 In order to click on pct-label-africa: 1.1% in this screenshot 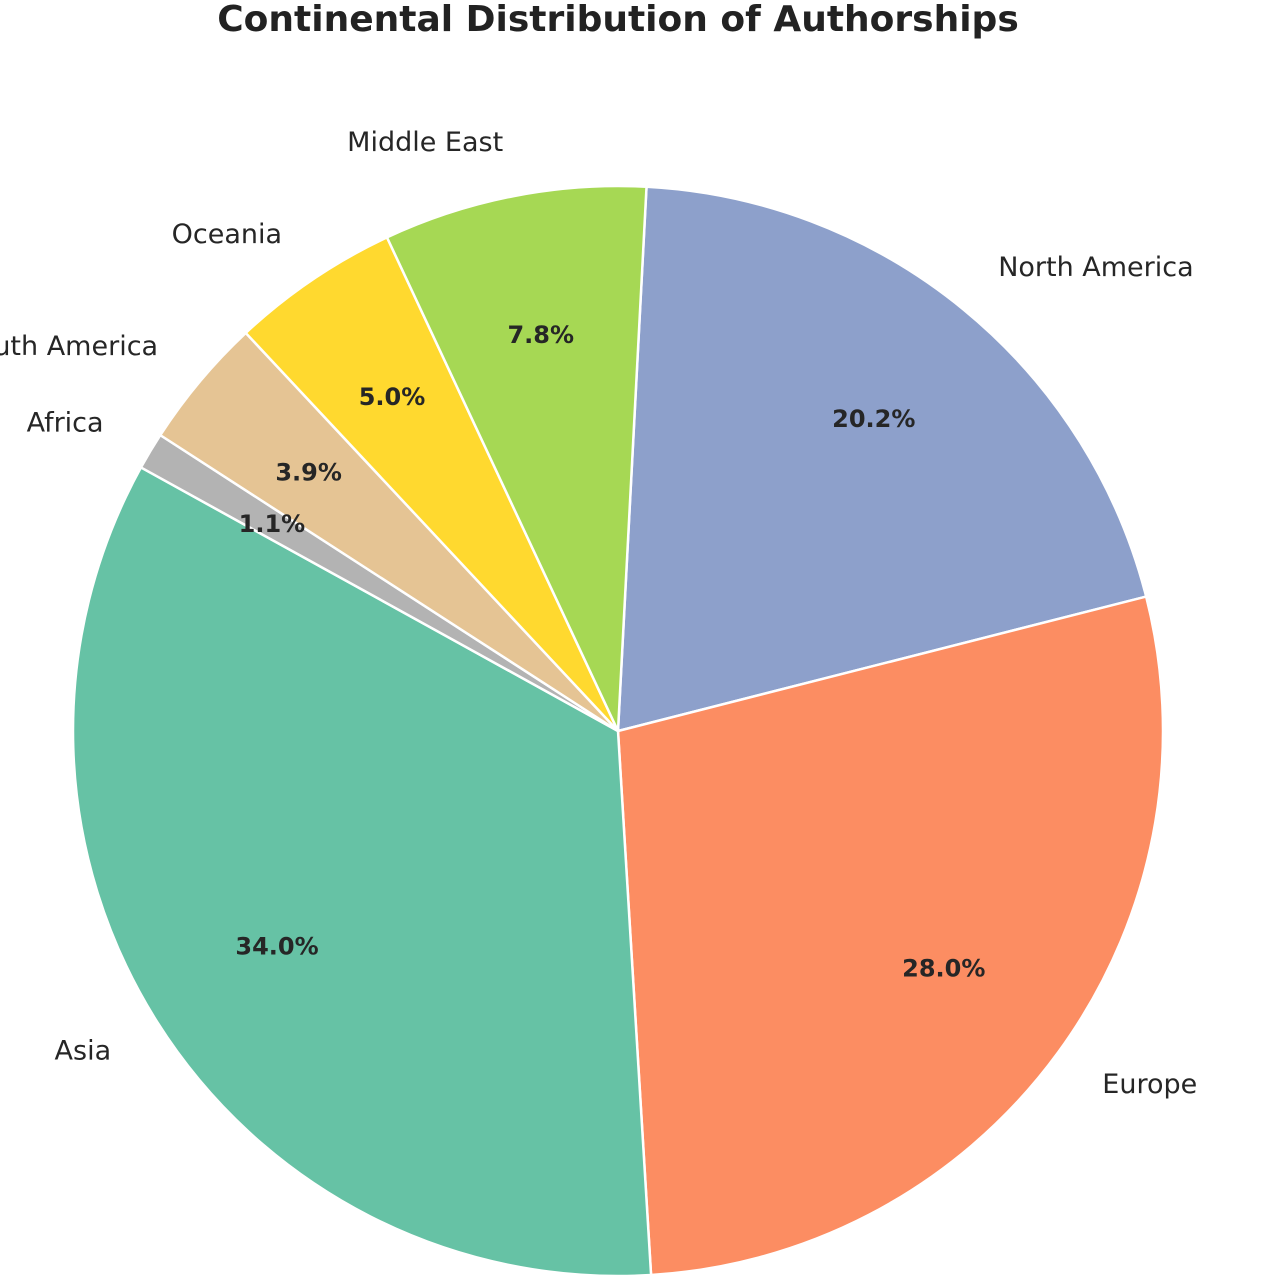, I will do `click(272, 524)`.